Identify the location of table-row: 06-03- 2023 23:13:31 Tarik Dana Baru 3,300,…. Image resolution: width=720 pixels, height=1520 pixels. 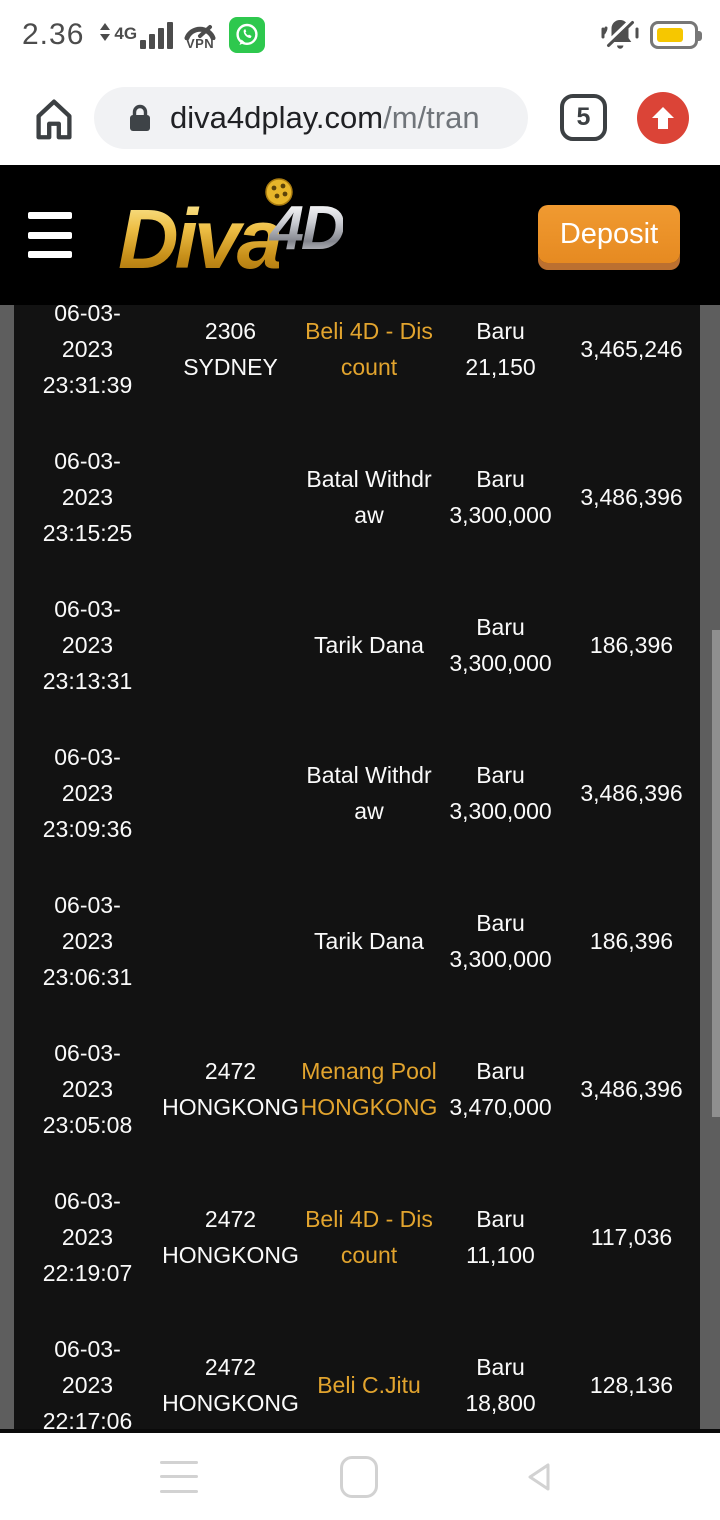
(357, 645).